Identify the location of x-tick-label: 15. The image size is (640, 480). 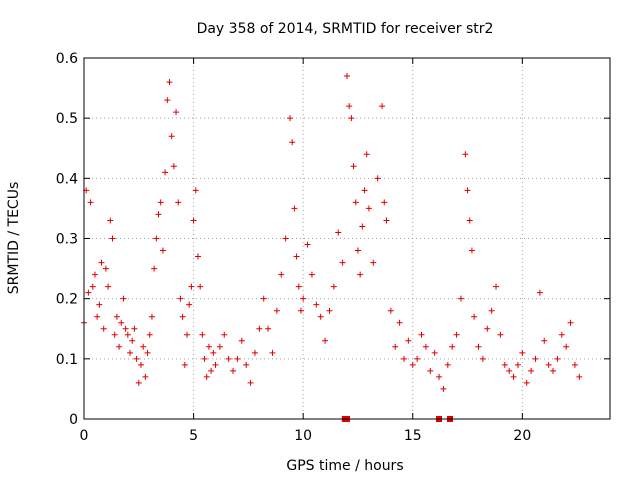
(413, 436).